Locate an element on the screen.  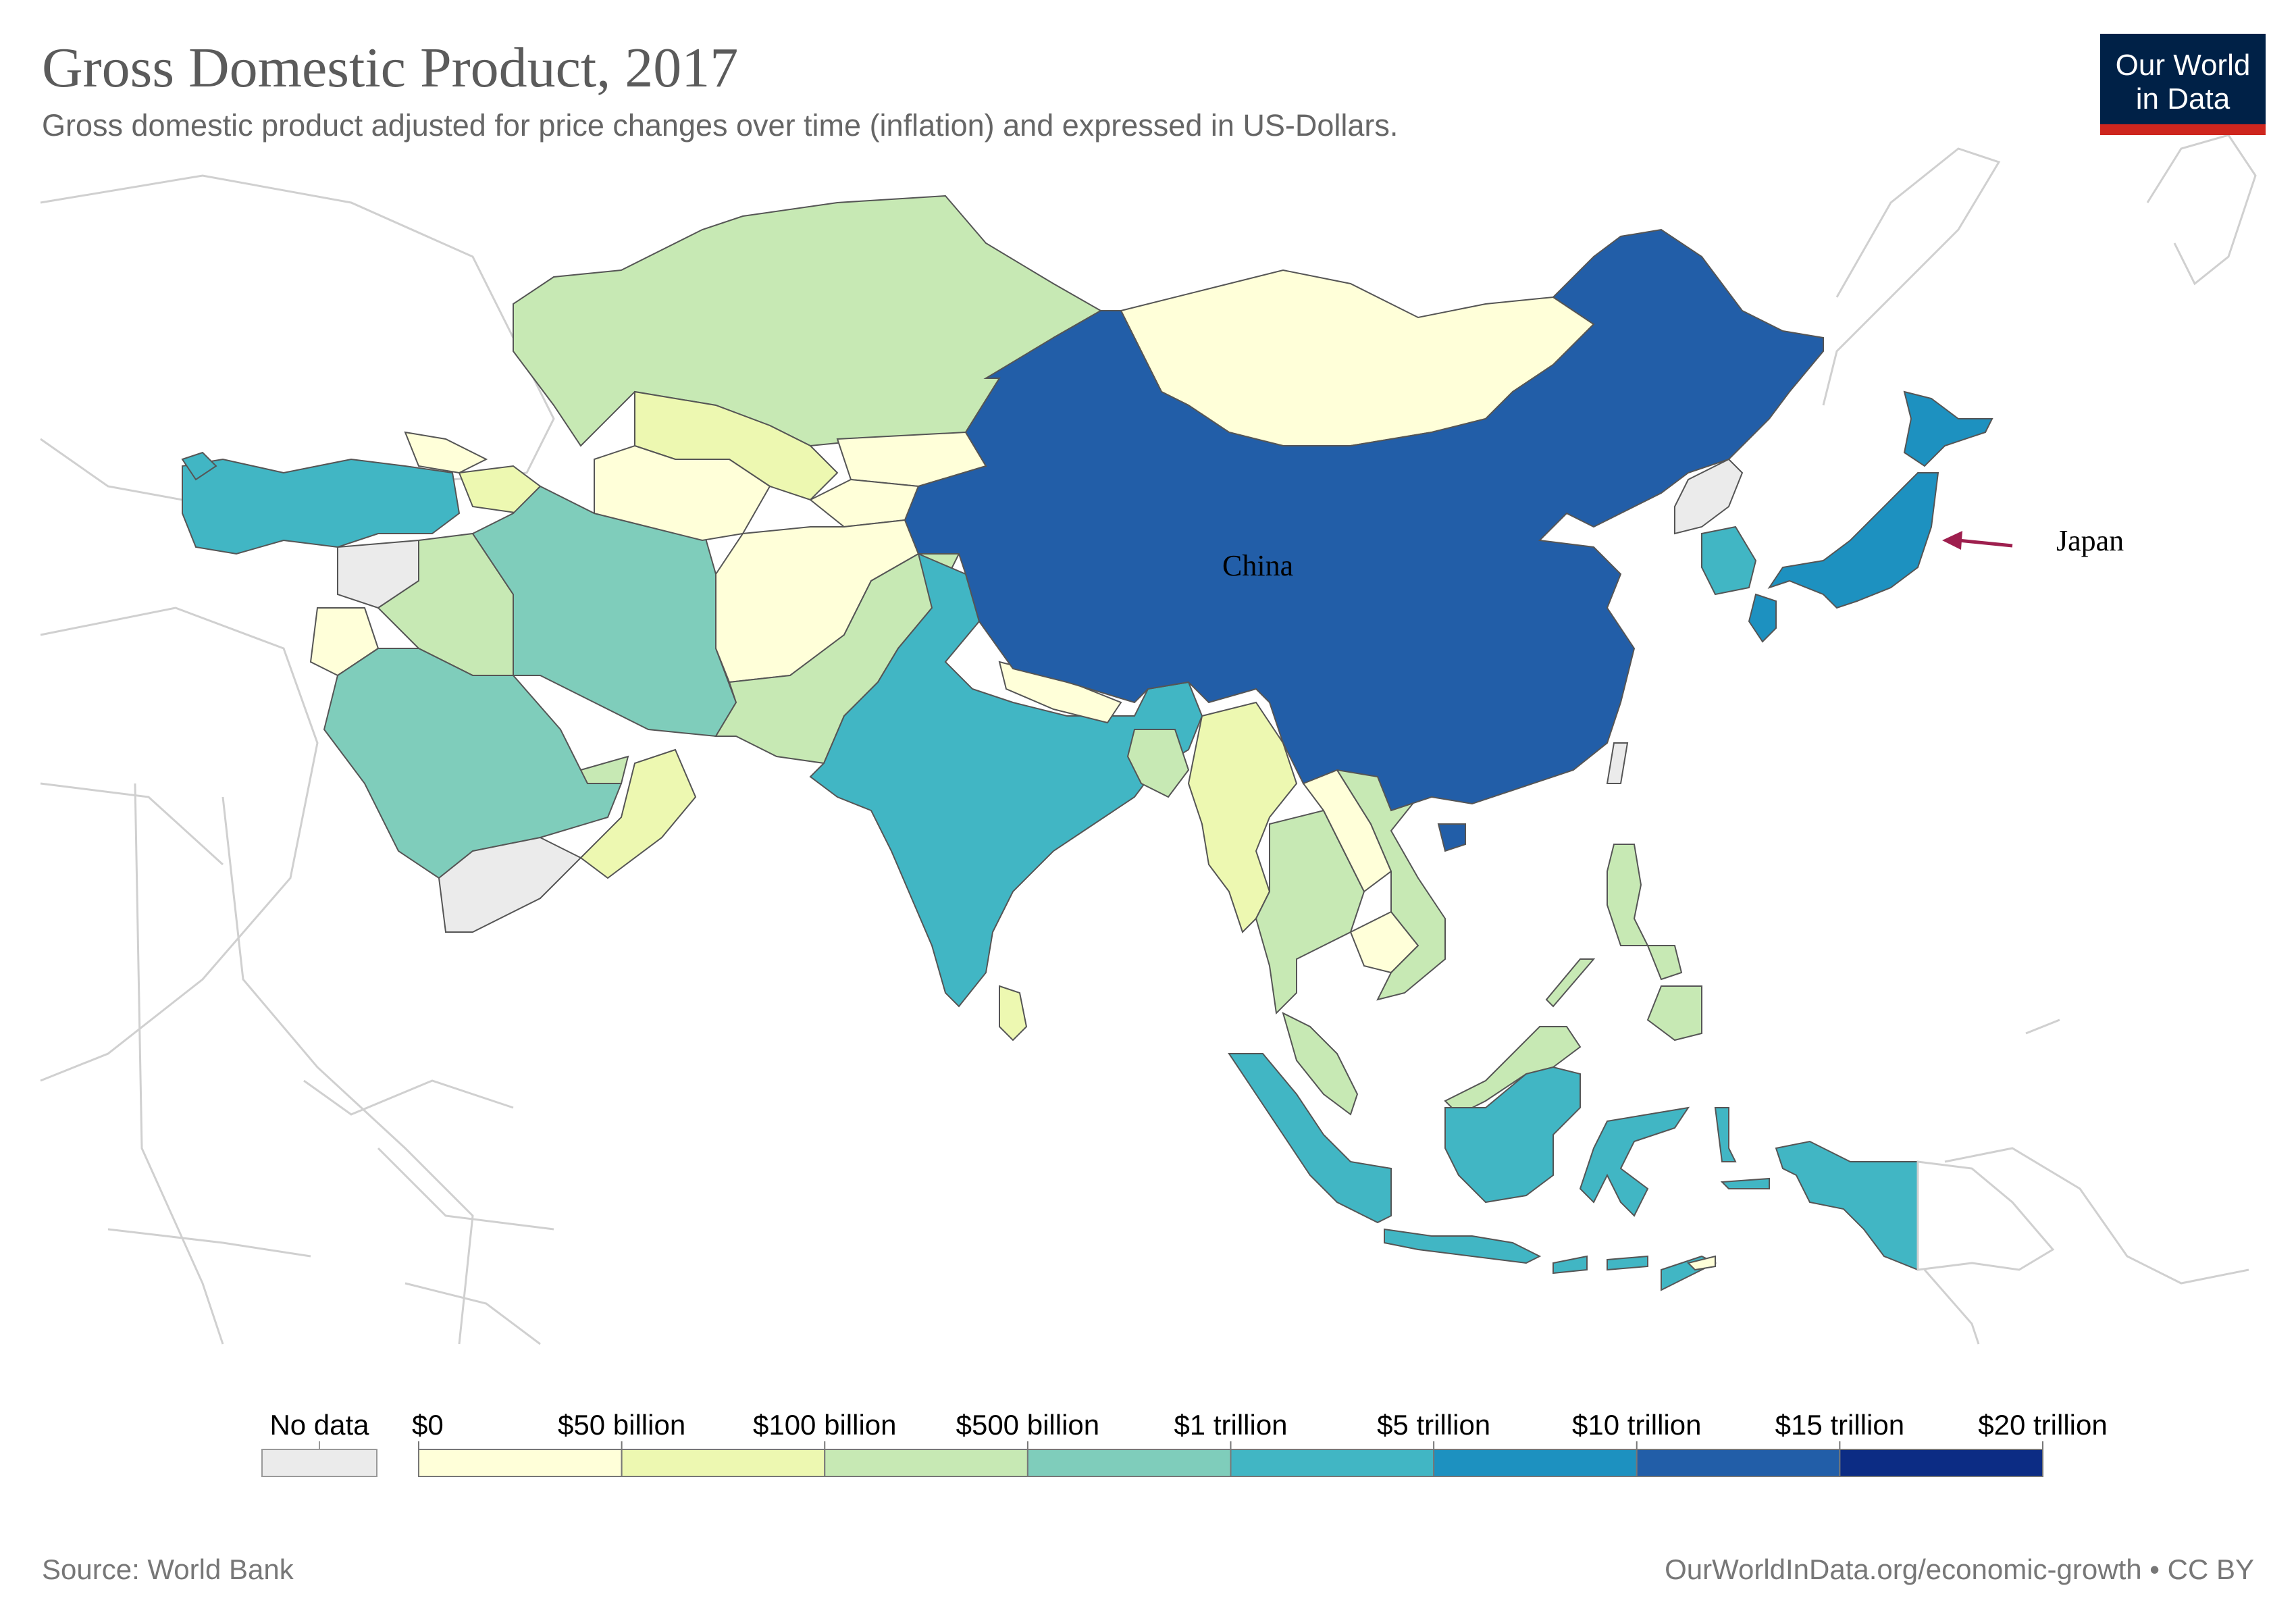
country-philippines-palawan is located at coordinates (1570, 983).